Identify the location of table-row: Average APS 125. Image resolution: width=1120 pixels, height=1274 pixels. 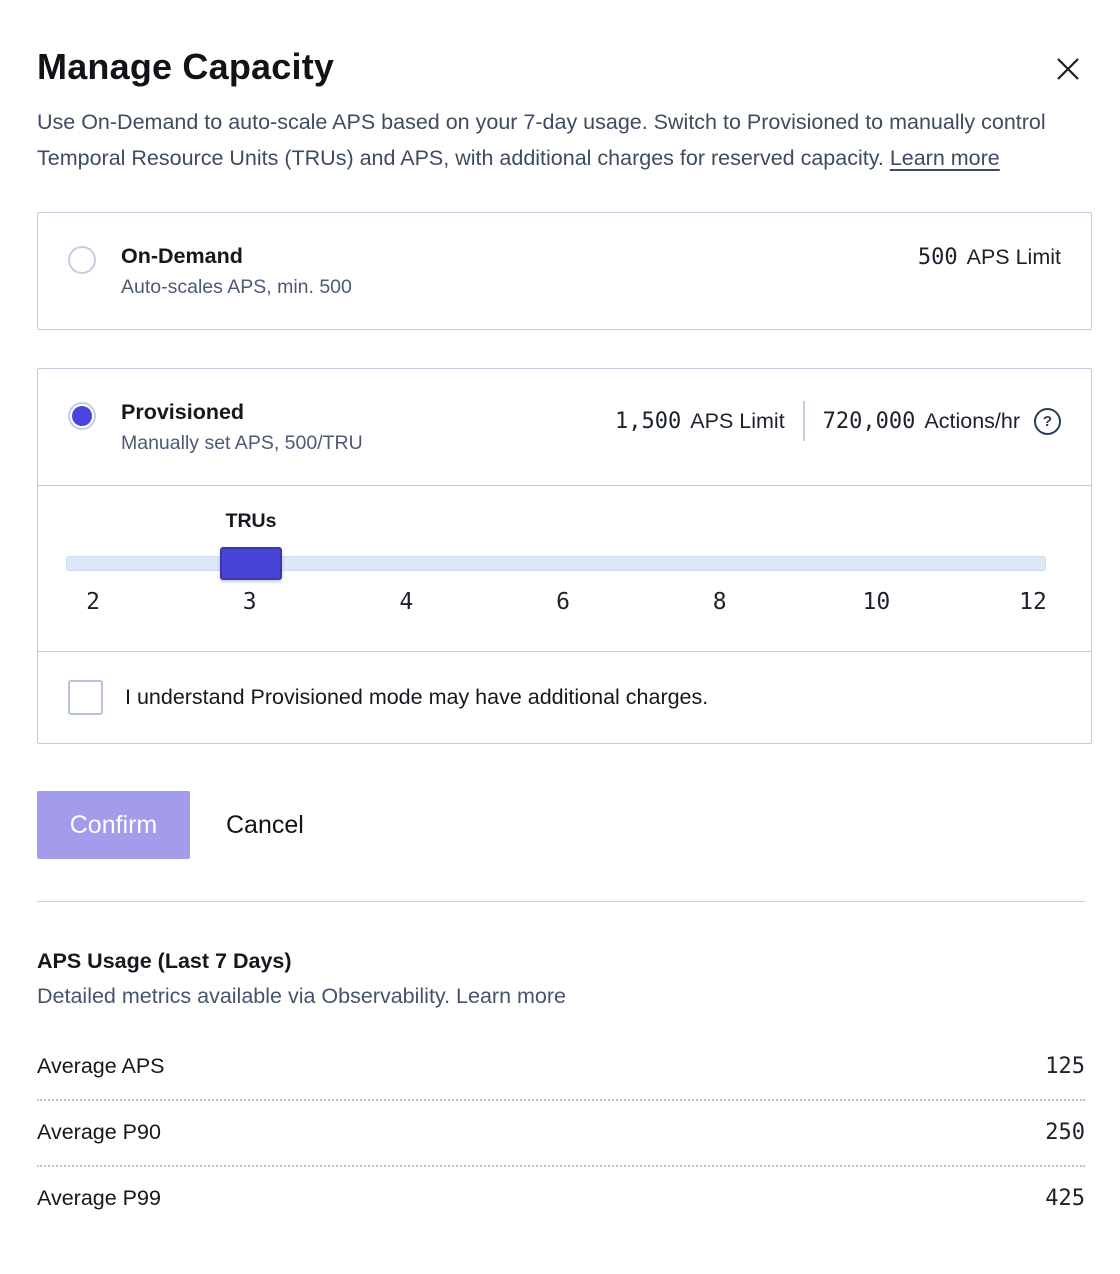
(561, 1068).